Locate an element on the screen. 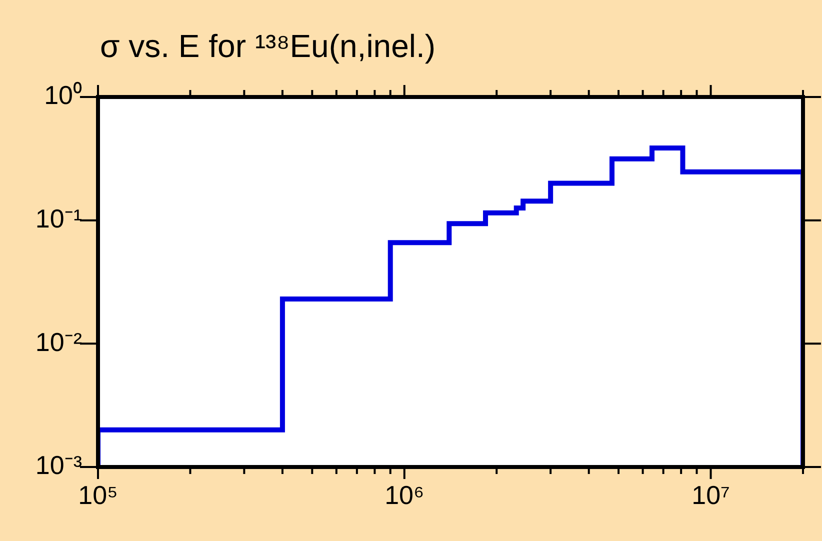  x-tick-label: 10⁵ is located at coordinates (98, 495).